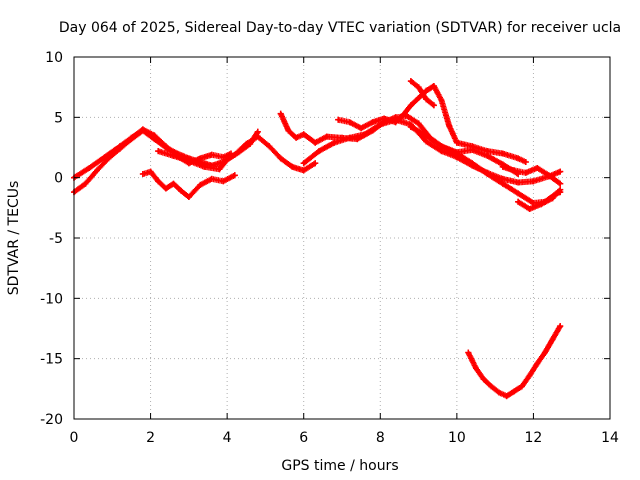 The width and height of the screenshot is (640, 480). Describe the element at coordinates (56, 239) in the screenshot. I see `y-tick-label: -5` at that location.